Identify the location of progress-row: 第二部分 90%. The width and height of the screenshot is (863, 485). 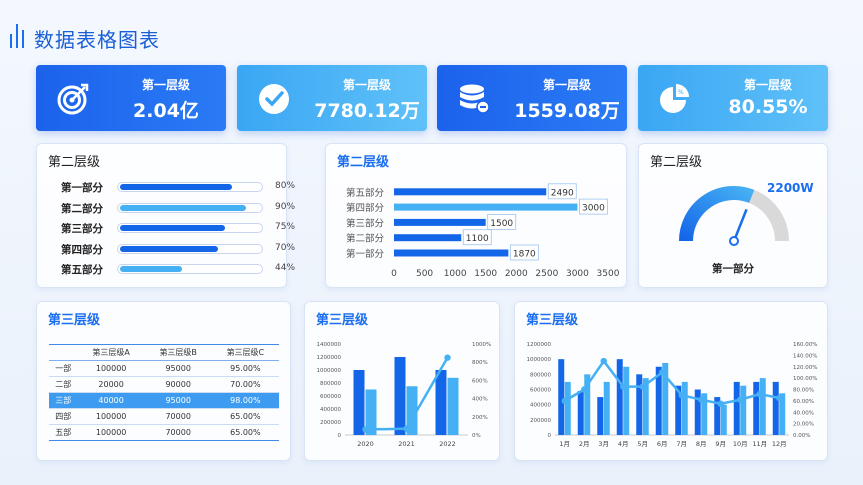
(181, 208).